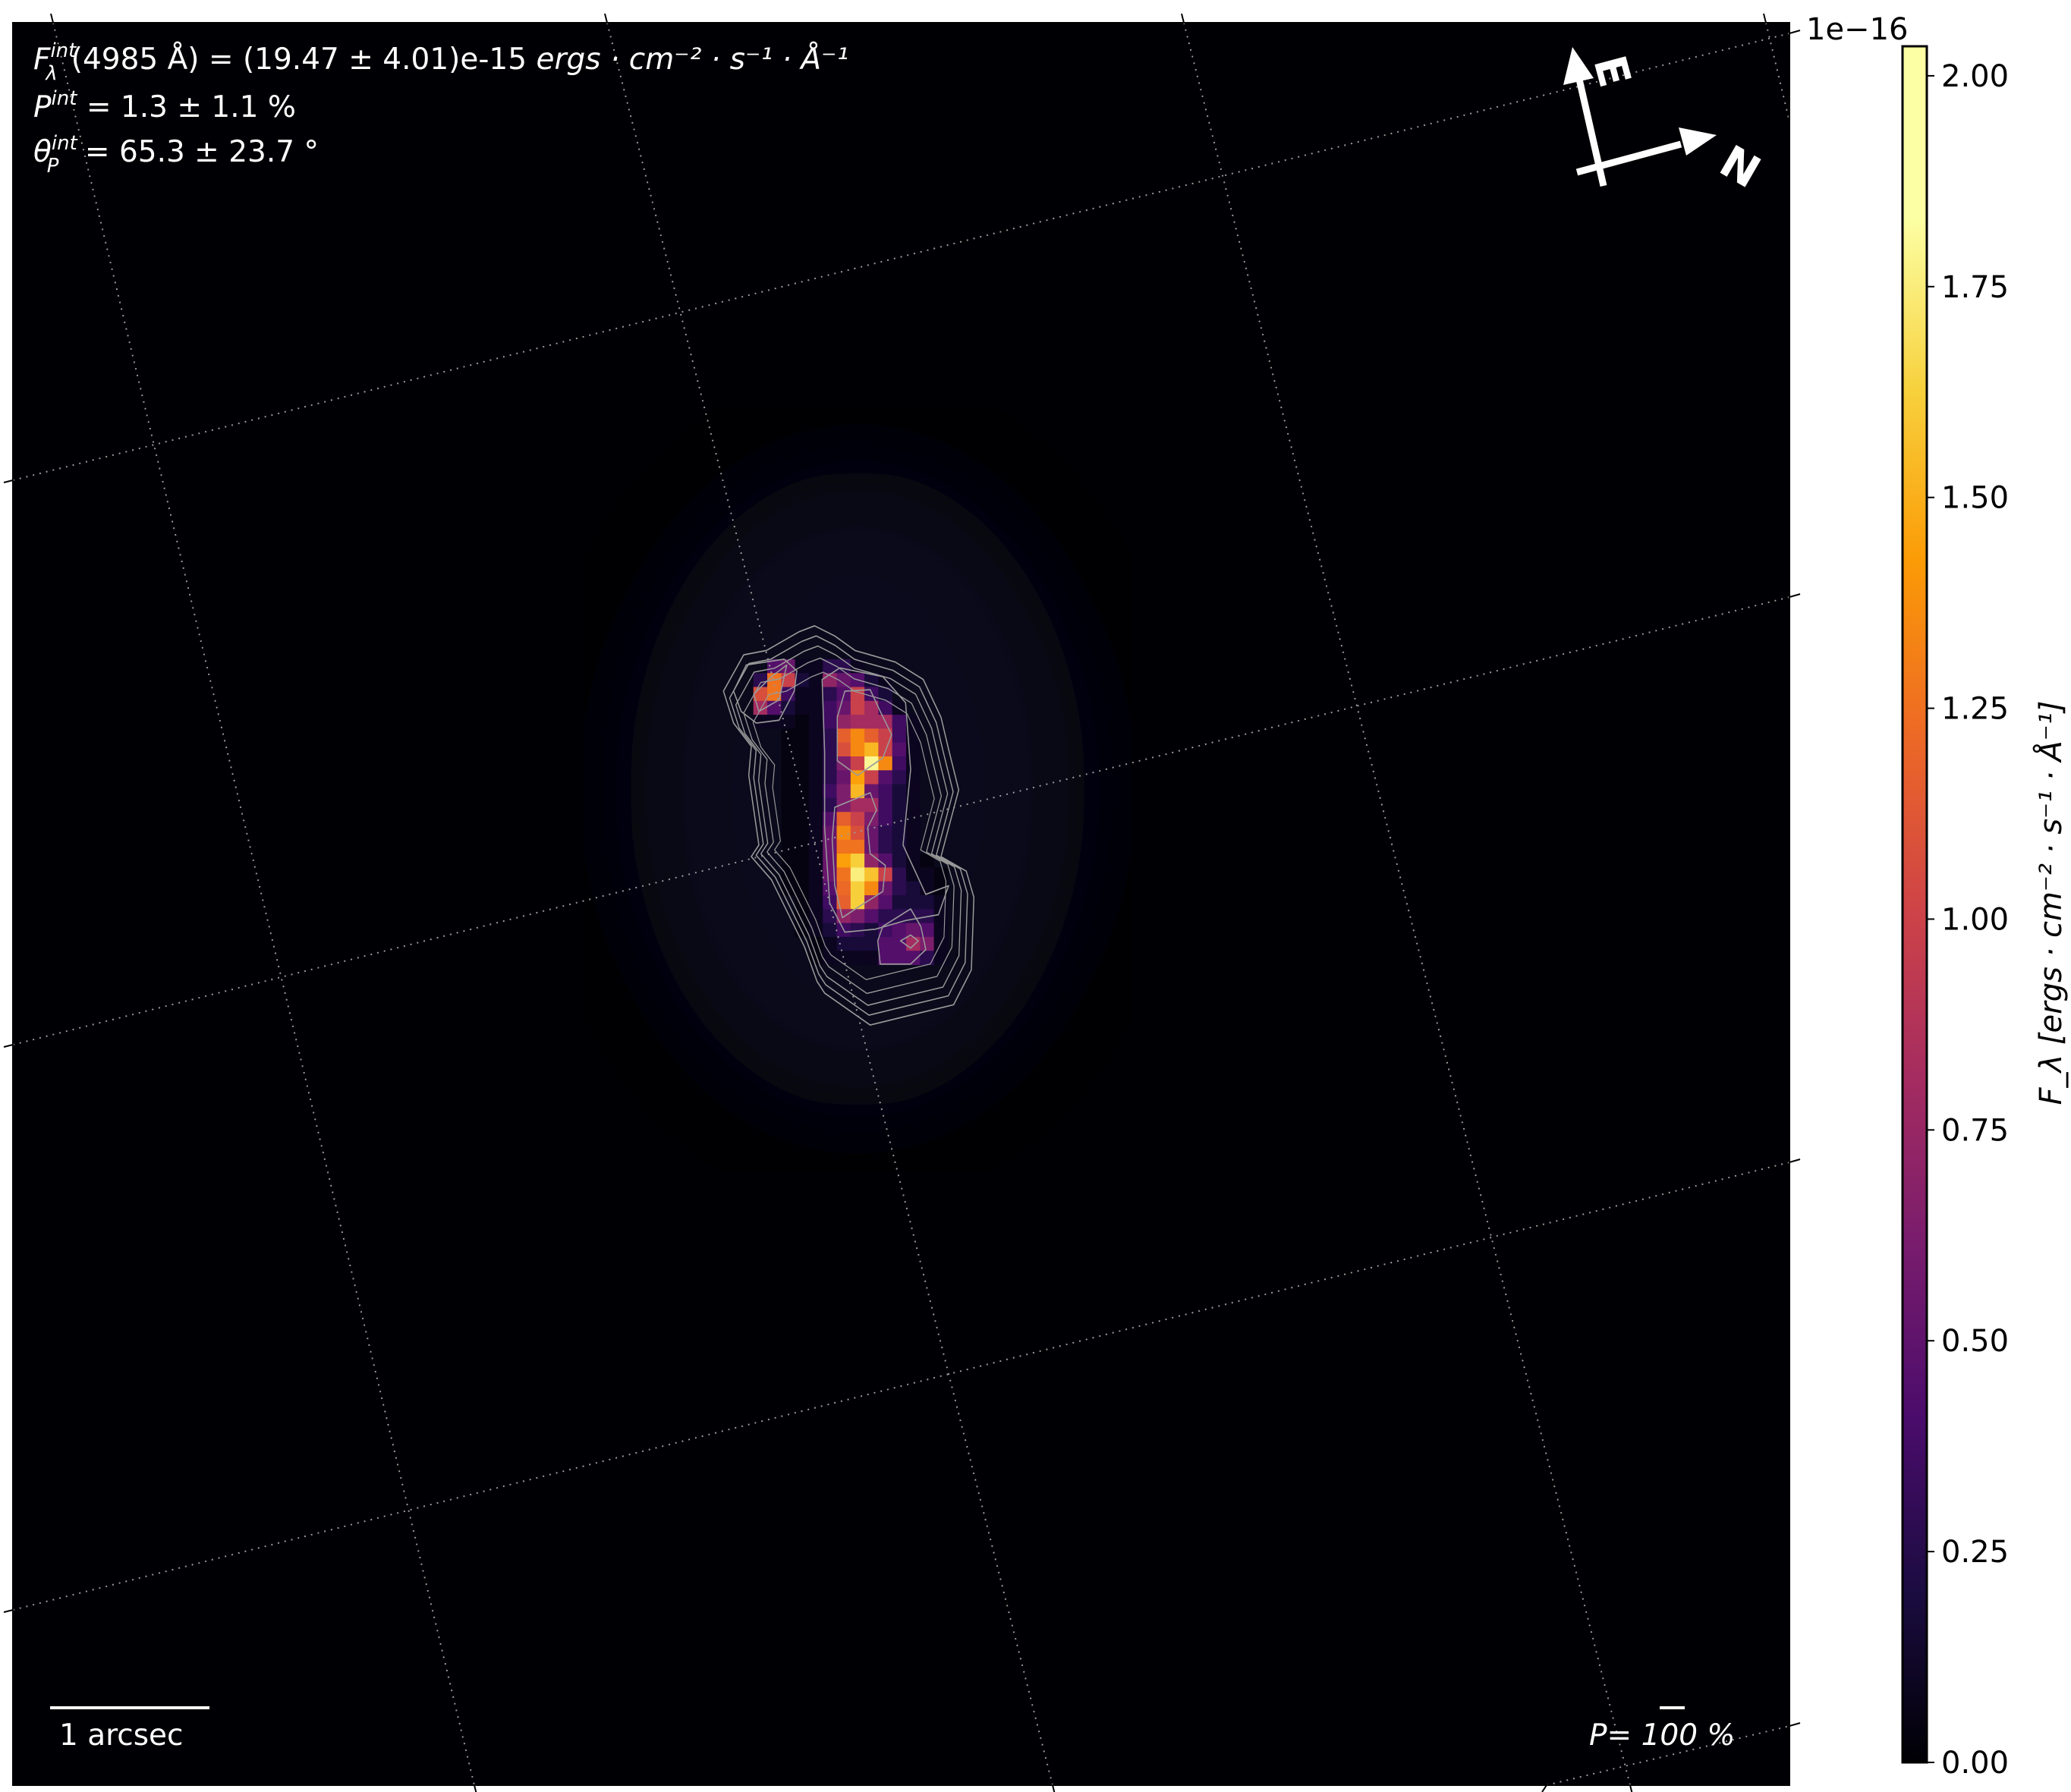 The width and height of the screenshot is (2071, 1792). Describe the element at coordinates (1975, 1764) in the screenshot. I see `colorbar-tick-label: 0.00` at that location.